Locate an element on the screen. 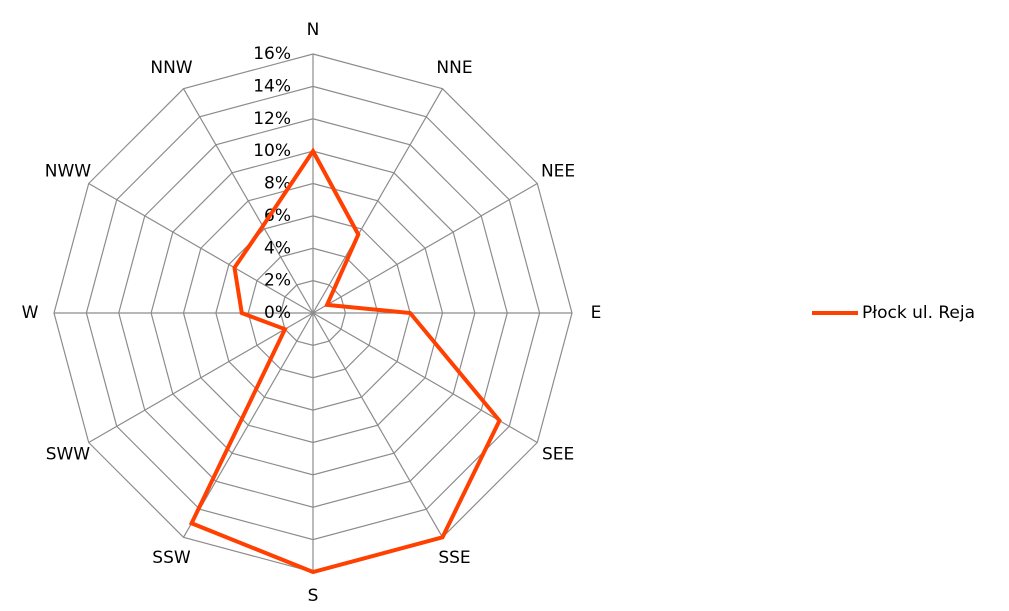  tick-label: 4% is located at coordinates (277, 248).